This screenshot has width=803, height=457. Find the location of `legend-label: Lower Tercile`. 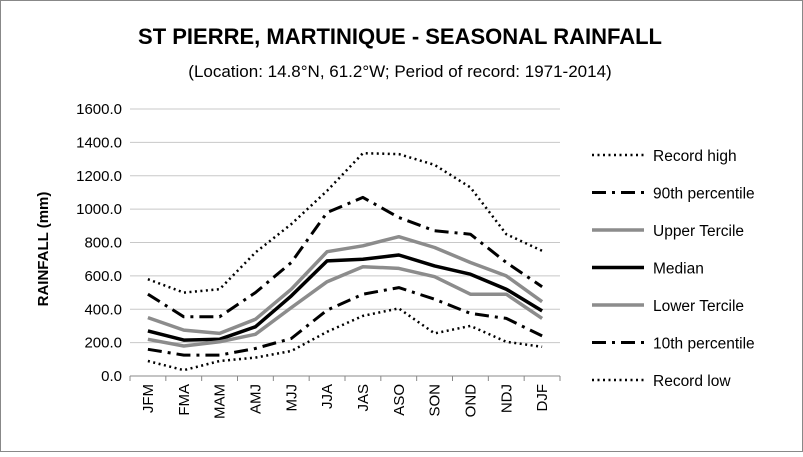

legend-label: Lower Tercile is located at coordinates (698, 306).